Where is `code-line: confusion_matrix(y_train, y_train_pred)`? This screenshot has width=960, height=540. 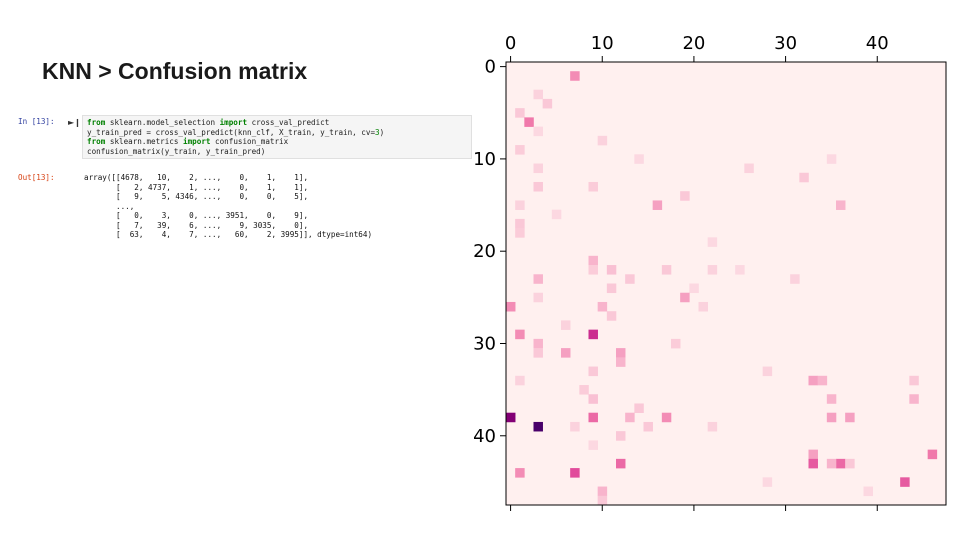
code-line: confusion_matrix(y_train, y_train_pred) is located at coordinates (277, 152).